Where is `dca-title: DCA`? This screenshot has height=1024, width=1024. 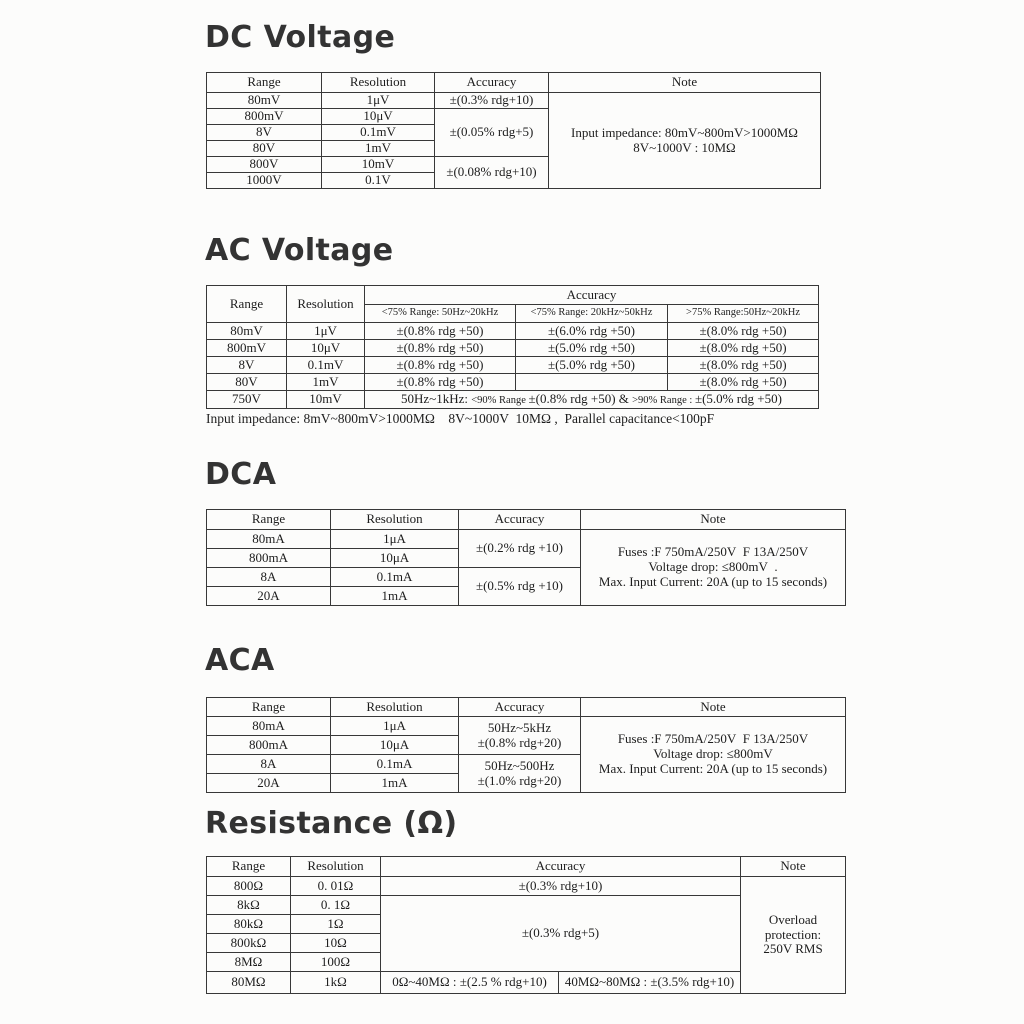
dca-title: DCA is located at coordinates (241, 474).